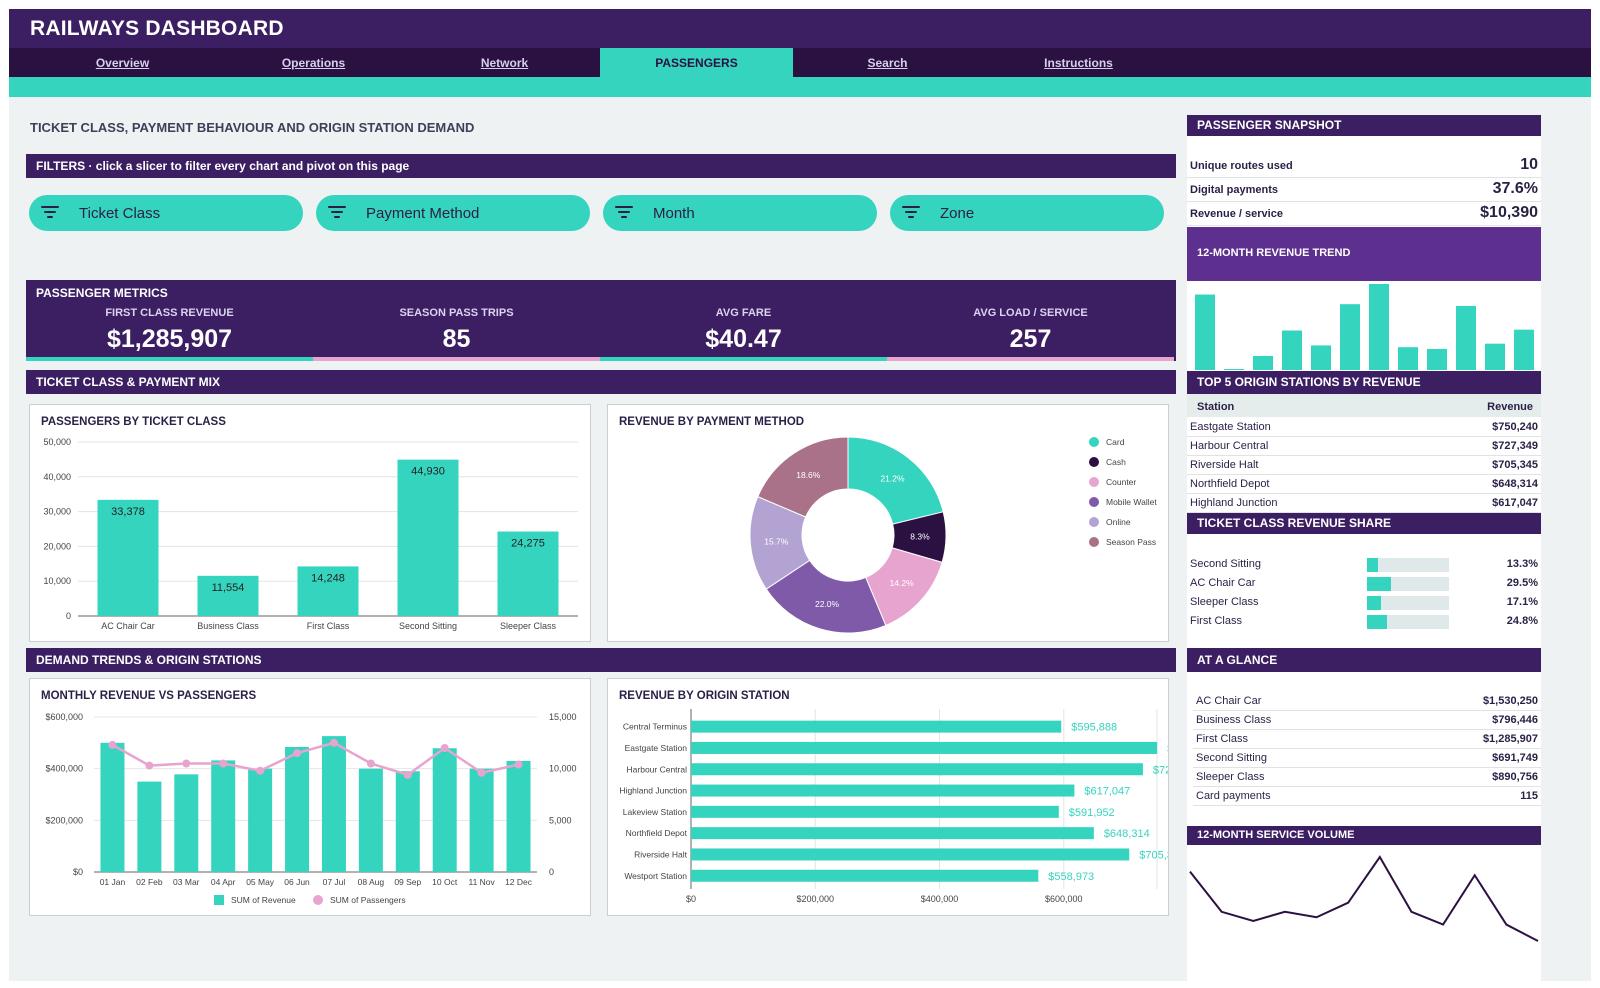 Image resolution: width=1600 pixels, height=988 pixels. I want to click on x-tick-label: 12 Dec, so click(519, 882).